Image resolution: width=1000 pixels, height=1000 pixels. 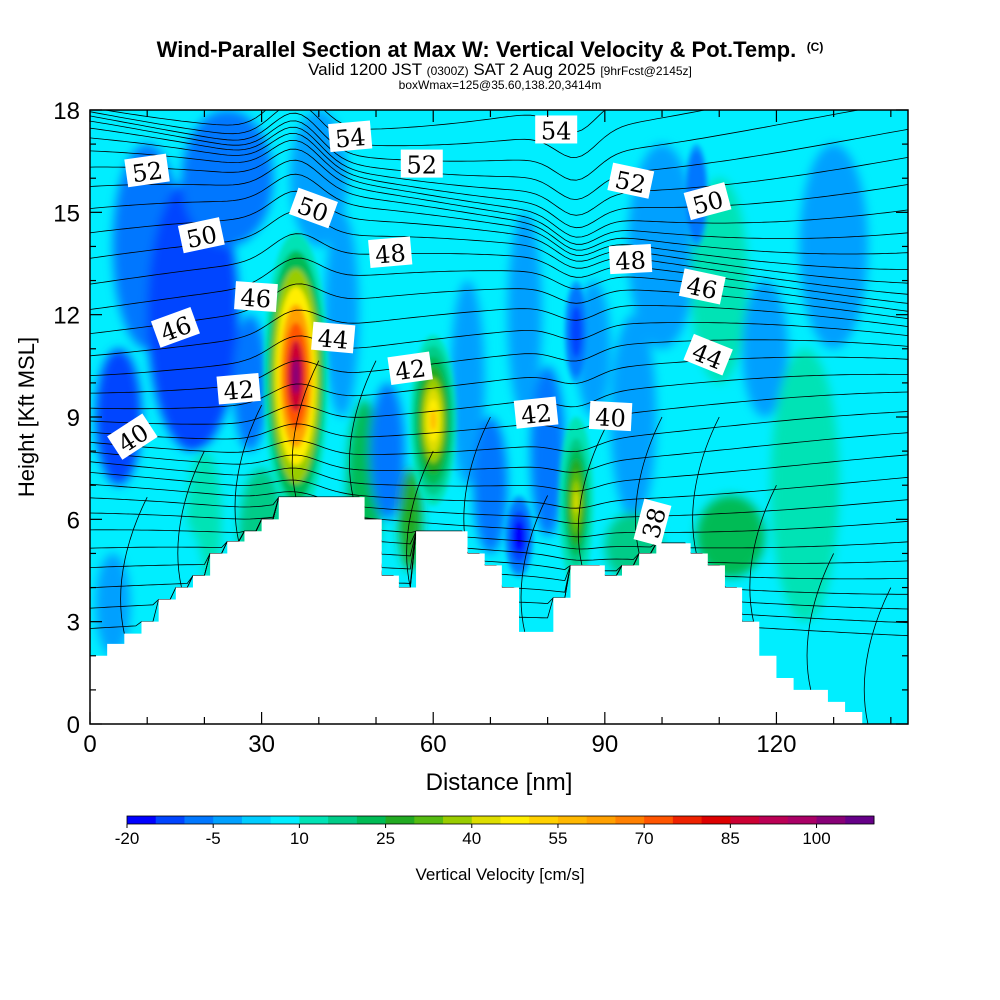 What do you see at coordinates (299, 838) in the screenshot?
I see `colorbar-tick-label: 10` at bounding box center [299, 838].